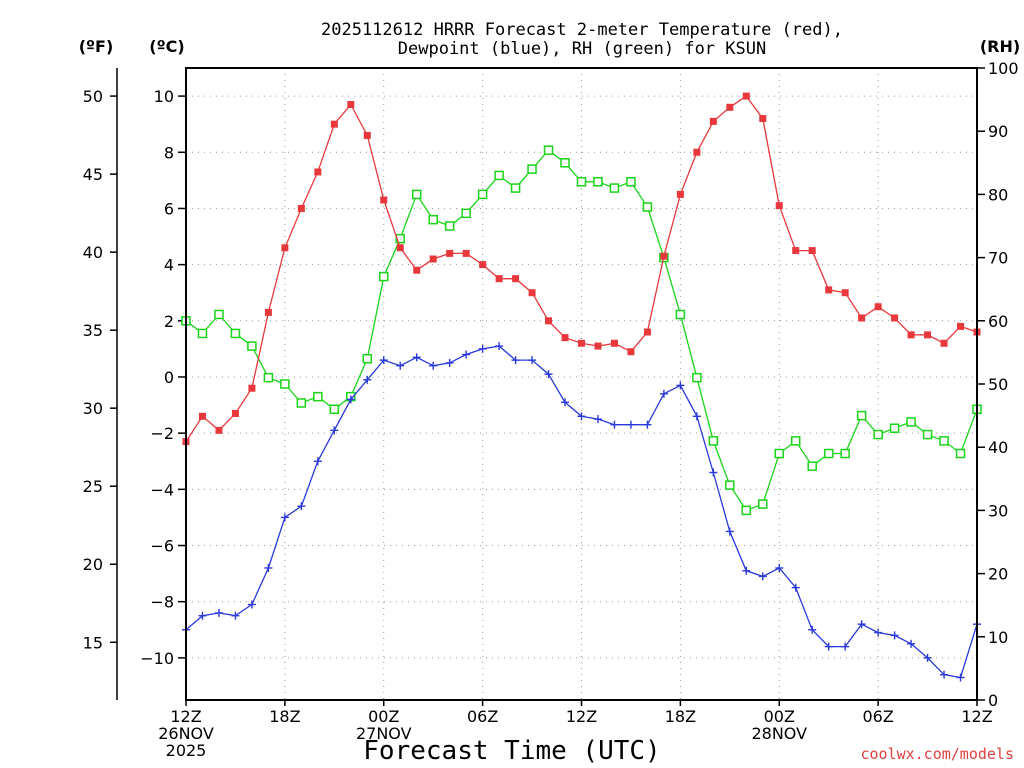 The height and width of the screenshot is (768, 1024). I want to click on celsius-tick-label: 10, so click(164, 96).